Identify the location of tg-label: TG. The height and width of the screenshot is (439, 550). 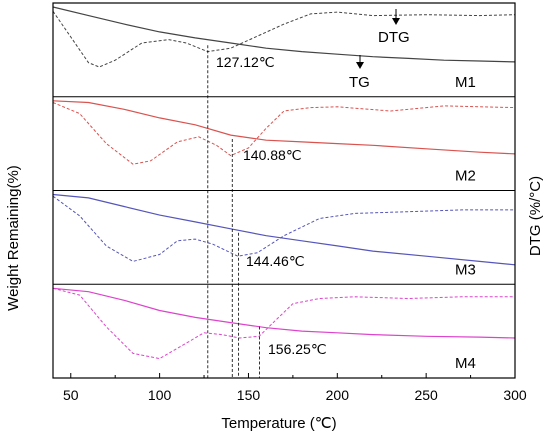
(359, 82).